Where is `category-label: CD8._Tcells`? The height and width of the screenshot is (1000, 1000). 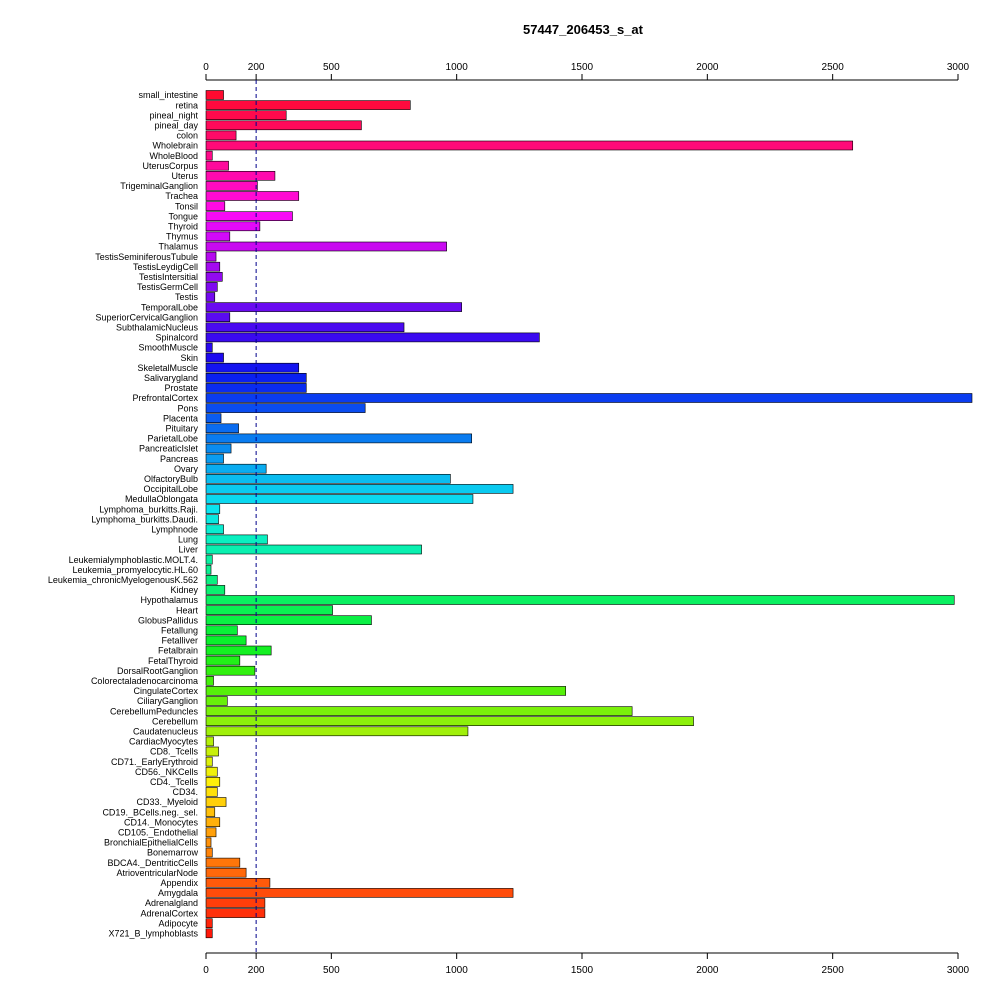 category-label: CD8._Tcells is located at coordinates (174, 752).